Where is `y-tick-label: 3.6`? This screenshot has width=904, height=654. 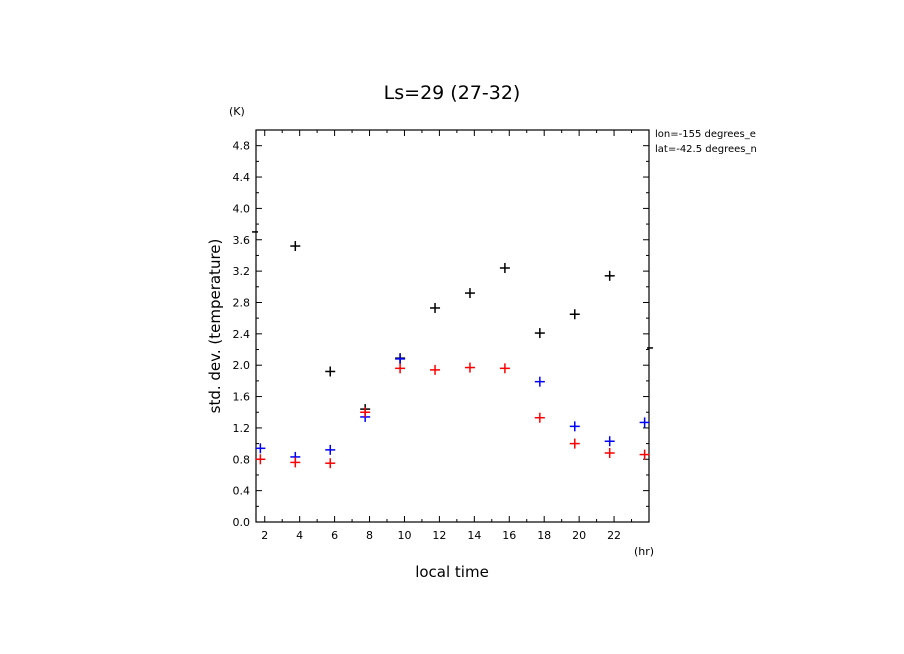 y-tick-label: 3.6 is located at coordinates (242, 240).